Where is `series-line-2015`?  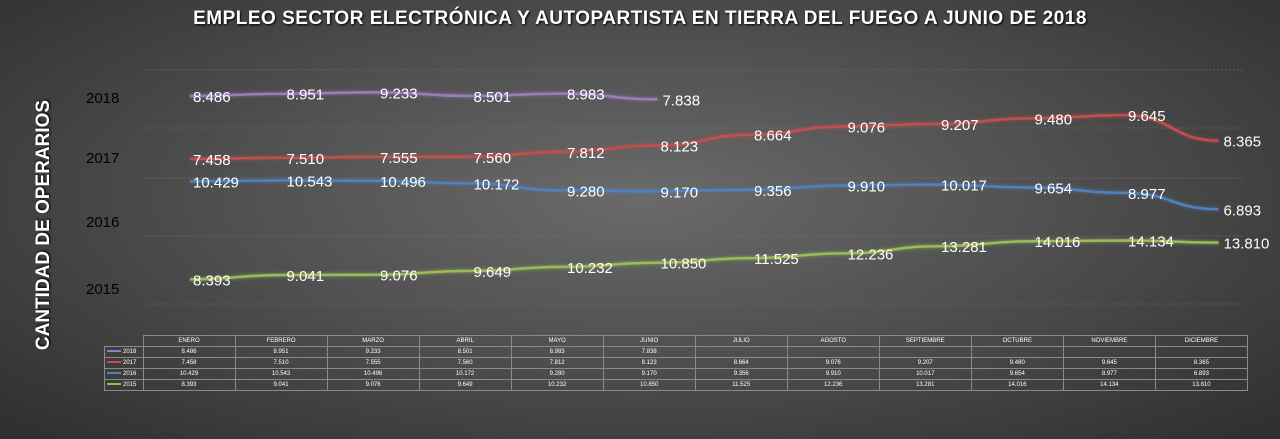 series-line-2015 is located at coordinates (704, 260).